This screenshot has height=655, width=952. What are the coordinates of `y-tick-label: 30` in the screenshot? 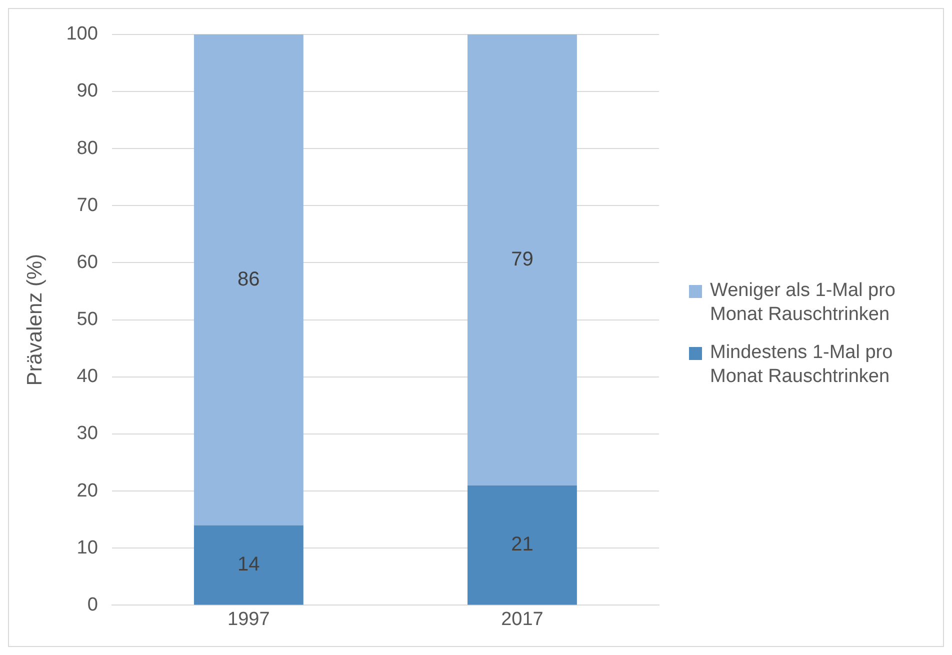 It's located at (87, 433).